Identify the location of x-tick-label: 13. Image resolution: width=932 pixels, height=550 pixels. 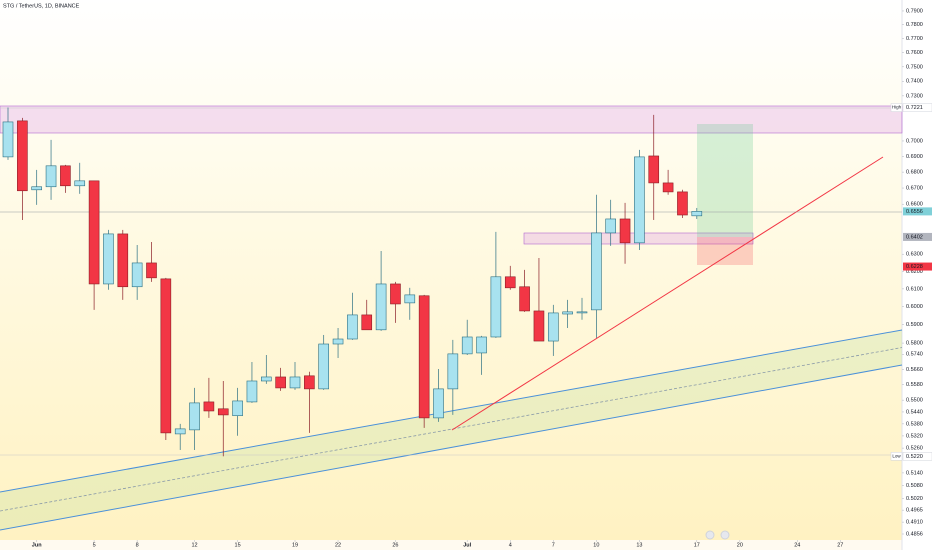
(639, 545).